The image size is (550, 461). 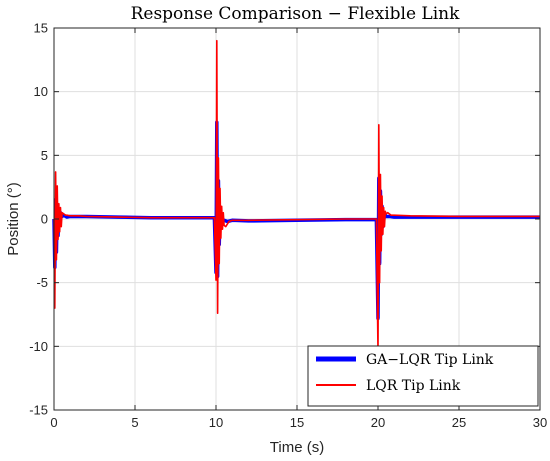 I want to click on x-tick-label: 5, so click(x=134, y=422).